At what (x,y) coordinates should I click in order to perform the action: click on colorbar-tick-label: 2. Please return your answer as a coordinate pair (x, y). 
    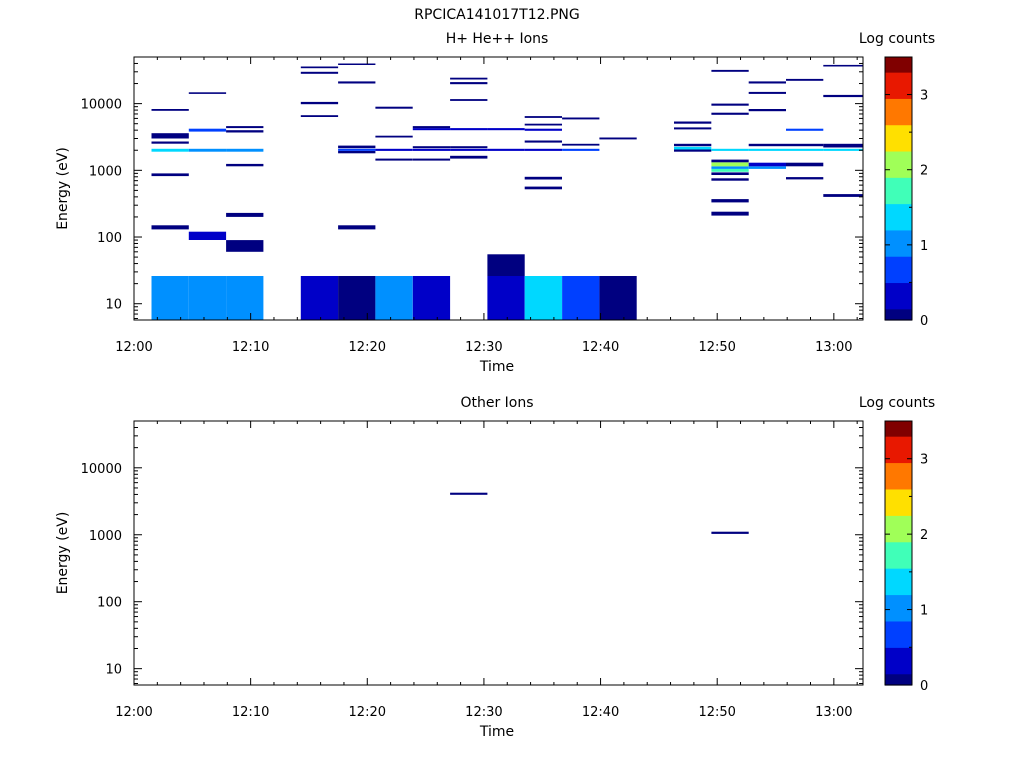
    Looking at the image, I should click on (924, 171).